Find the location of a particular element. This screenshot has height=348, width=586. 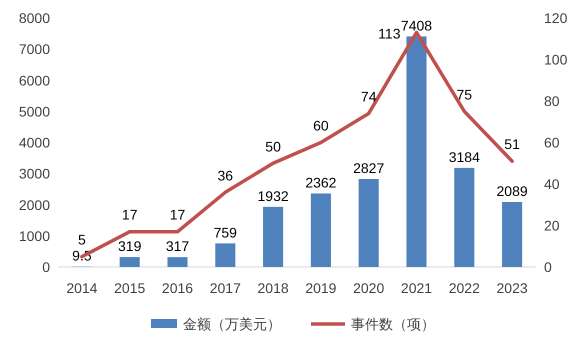

x-tick-label: 2020 is located at coordinates (368, 288).